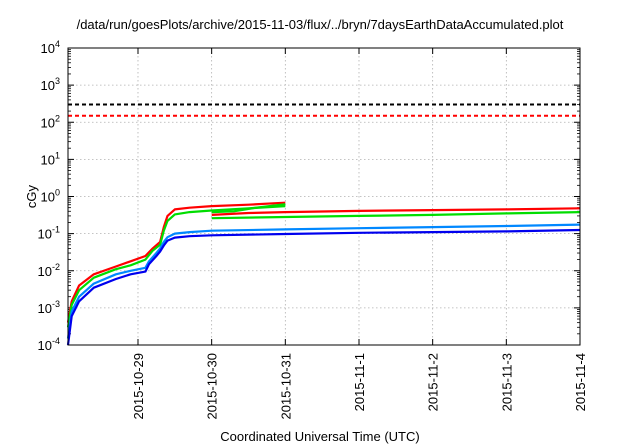 The height and width of the screenshot is (448, 640). I want to click on x-tick-label: 2015-10-30, so click(212, 386).